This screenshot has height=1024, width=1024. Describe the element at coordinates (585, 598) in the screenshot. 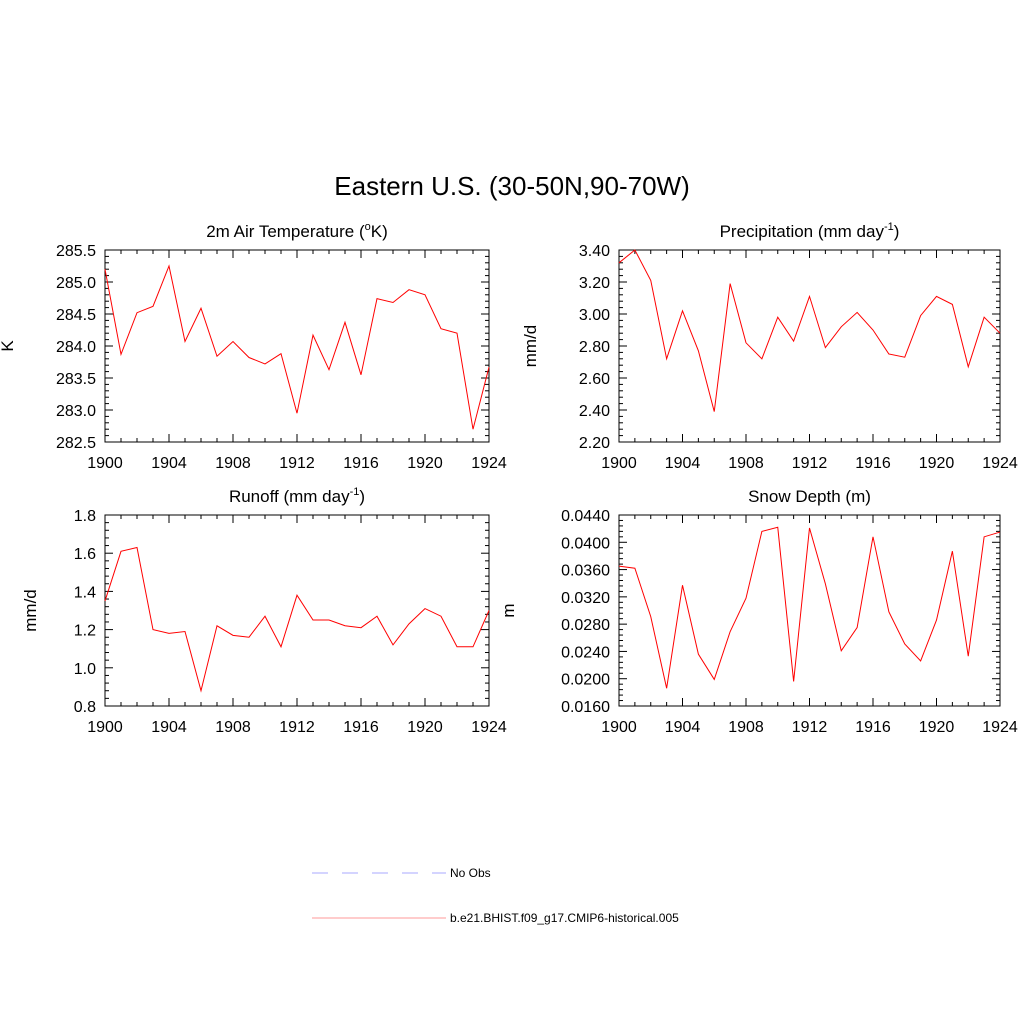

I see `y-tick-label: 0.0320` at that location.